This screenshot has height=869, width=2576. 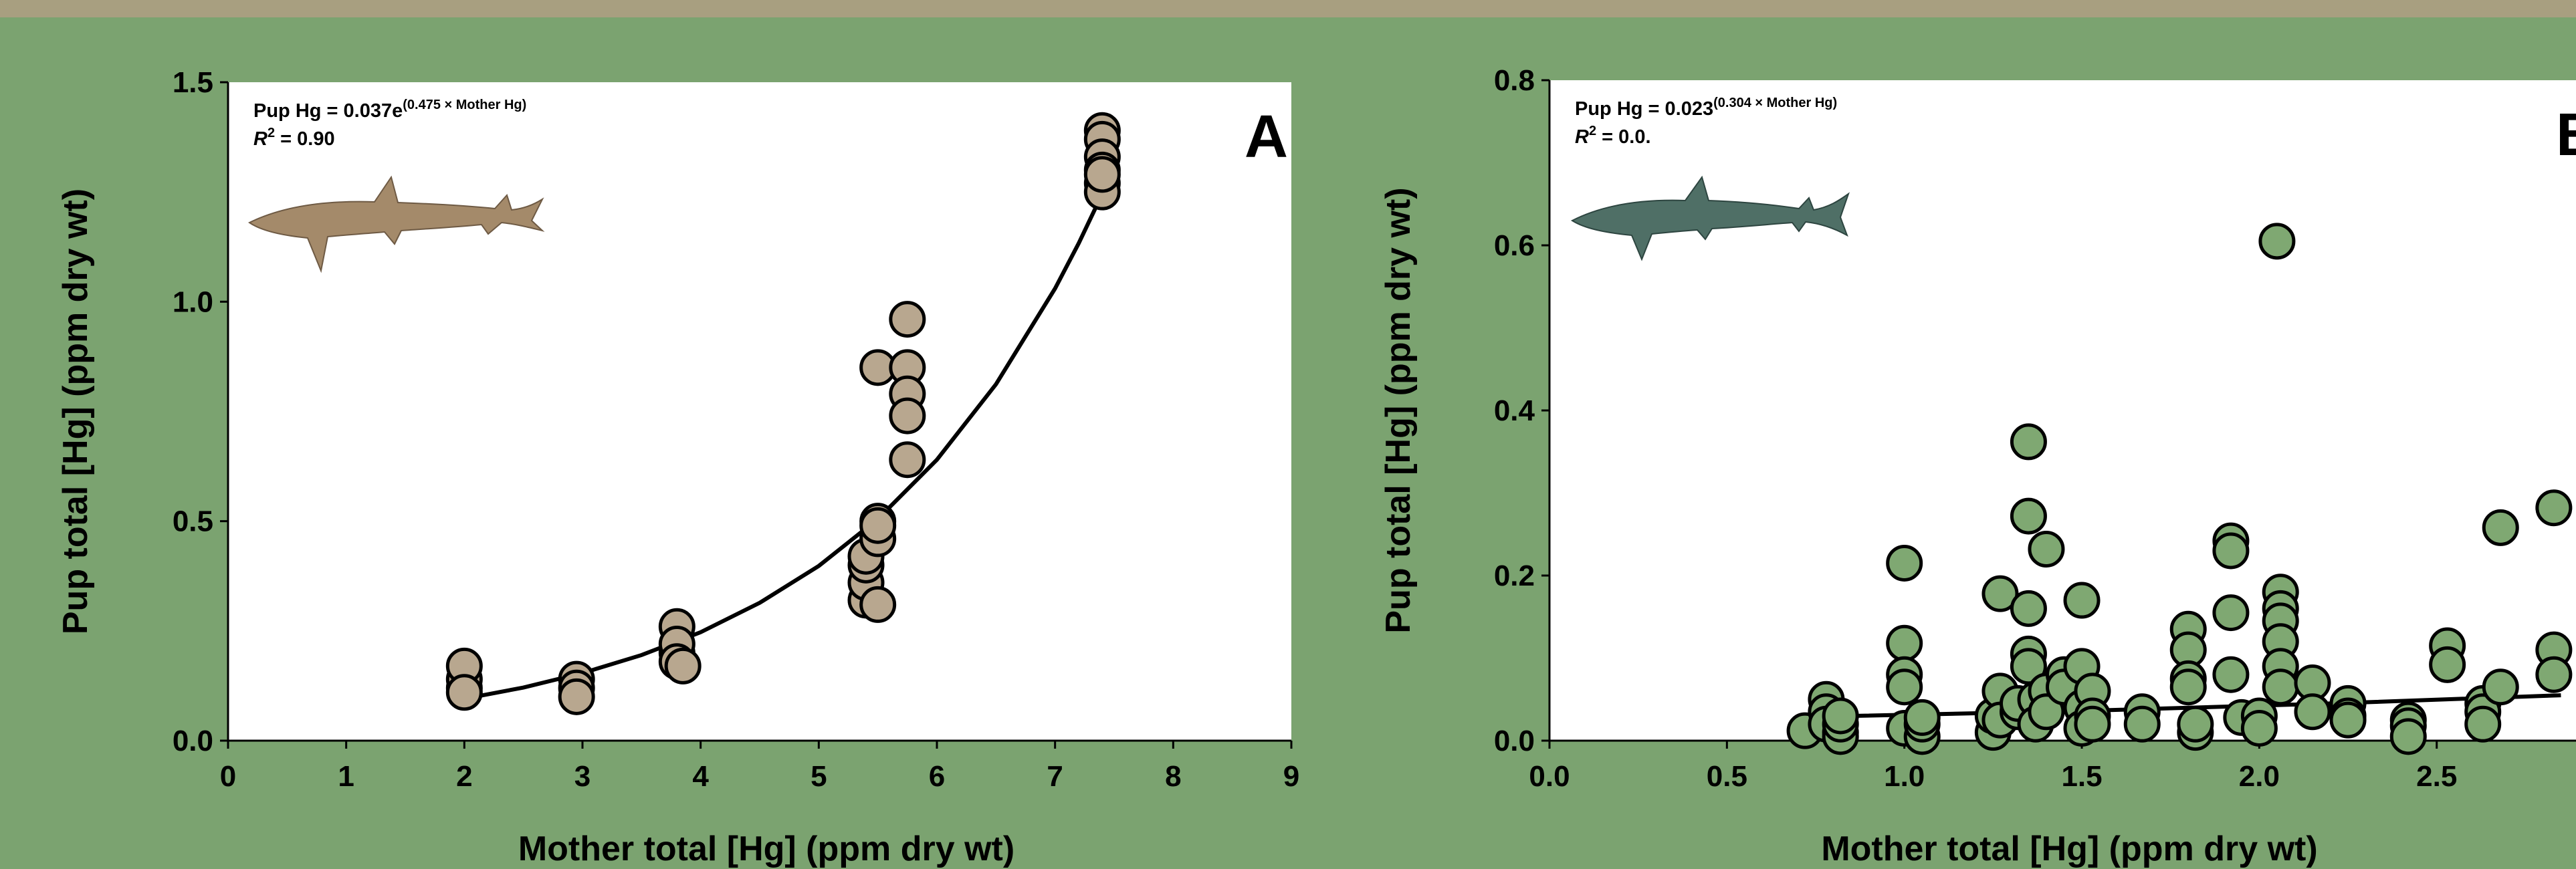 I want to click on x-tick-label: 0.5, so click(x=1727, y=776).